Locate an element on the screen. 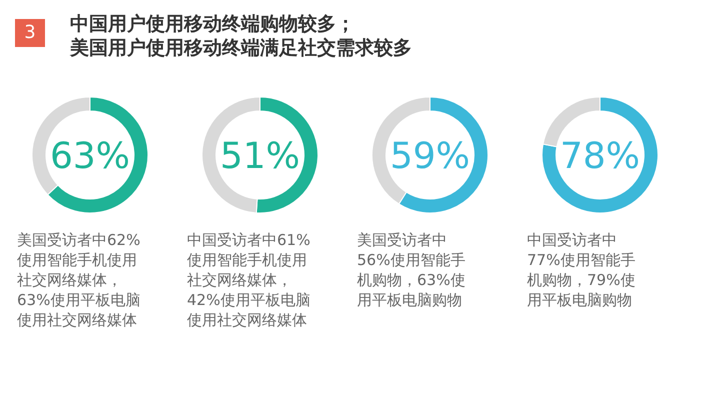 The height and width of the screenshot is (405, 720). text: 中国用户使用移动终端购物较多；美国用户使用移动终端满足社交需求较多 is located at coordinates (240, 36).